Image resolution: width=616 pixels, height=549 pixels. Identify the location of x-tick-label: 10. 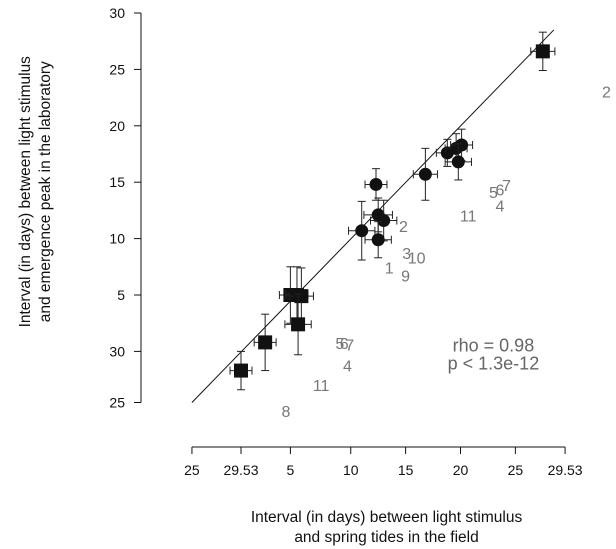
(351, 470).